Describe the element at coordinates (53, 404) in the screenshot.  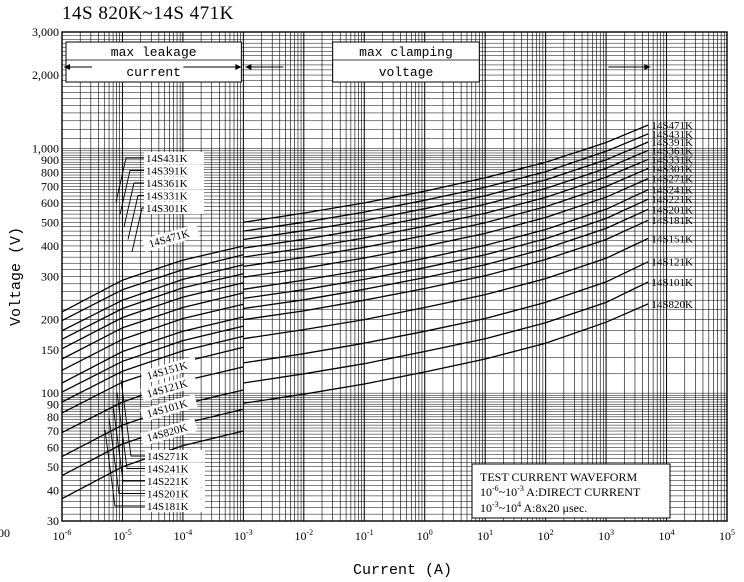
I see `y-tick-label: 90` at that location.